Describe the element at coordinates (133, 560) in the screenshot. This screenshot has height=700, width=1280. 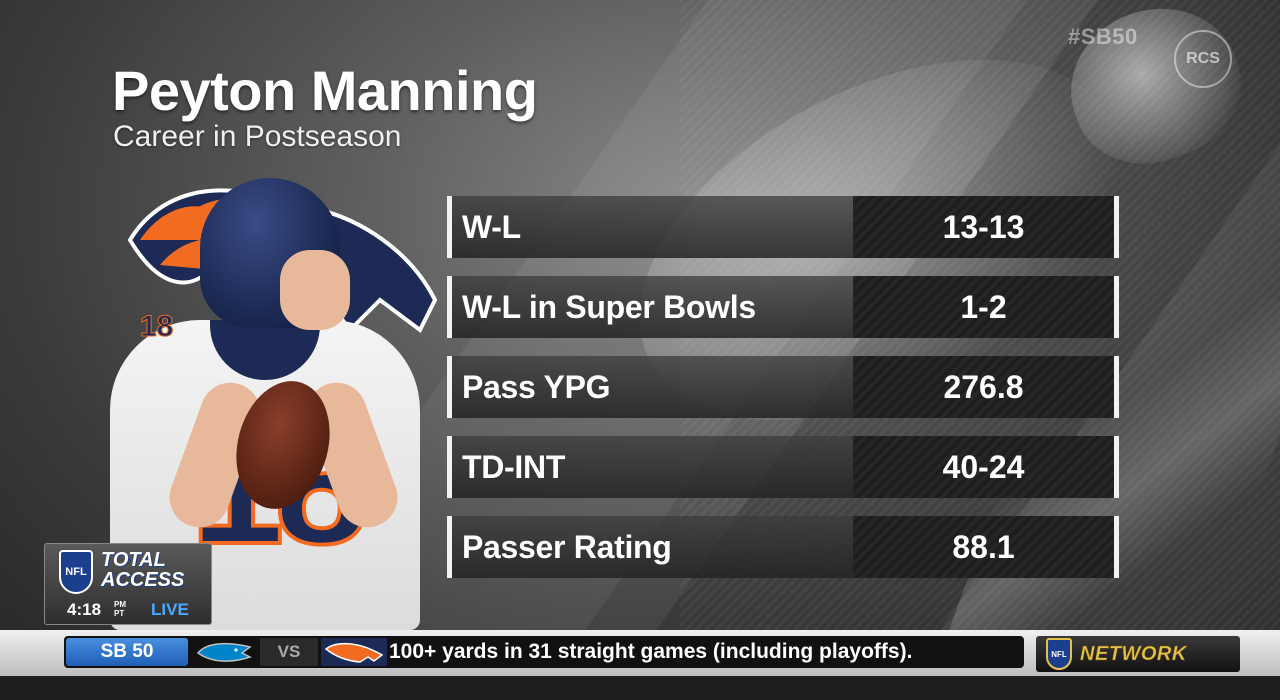
I see `show-name-line1: TOTAL` at that location.